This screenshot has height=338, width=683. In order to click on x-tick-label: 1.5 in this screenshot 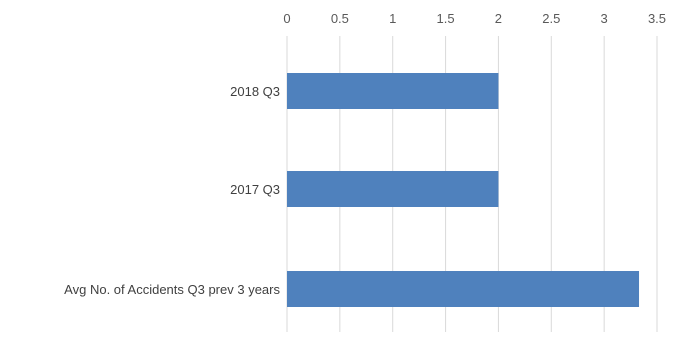, I will do `click(446, 18)`.